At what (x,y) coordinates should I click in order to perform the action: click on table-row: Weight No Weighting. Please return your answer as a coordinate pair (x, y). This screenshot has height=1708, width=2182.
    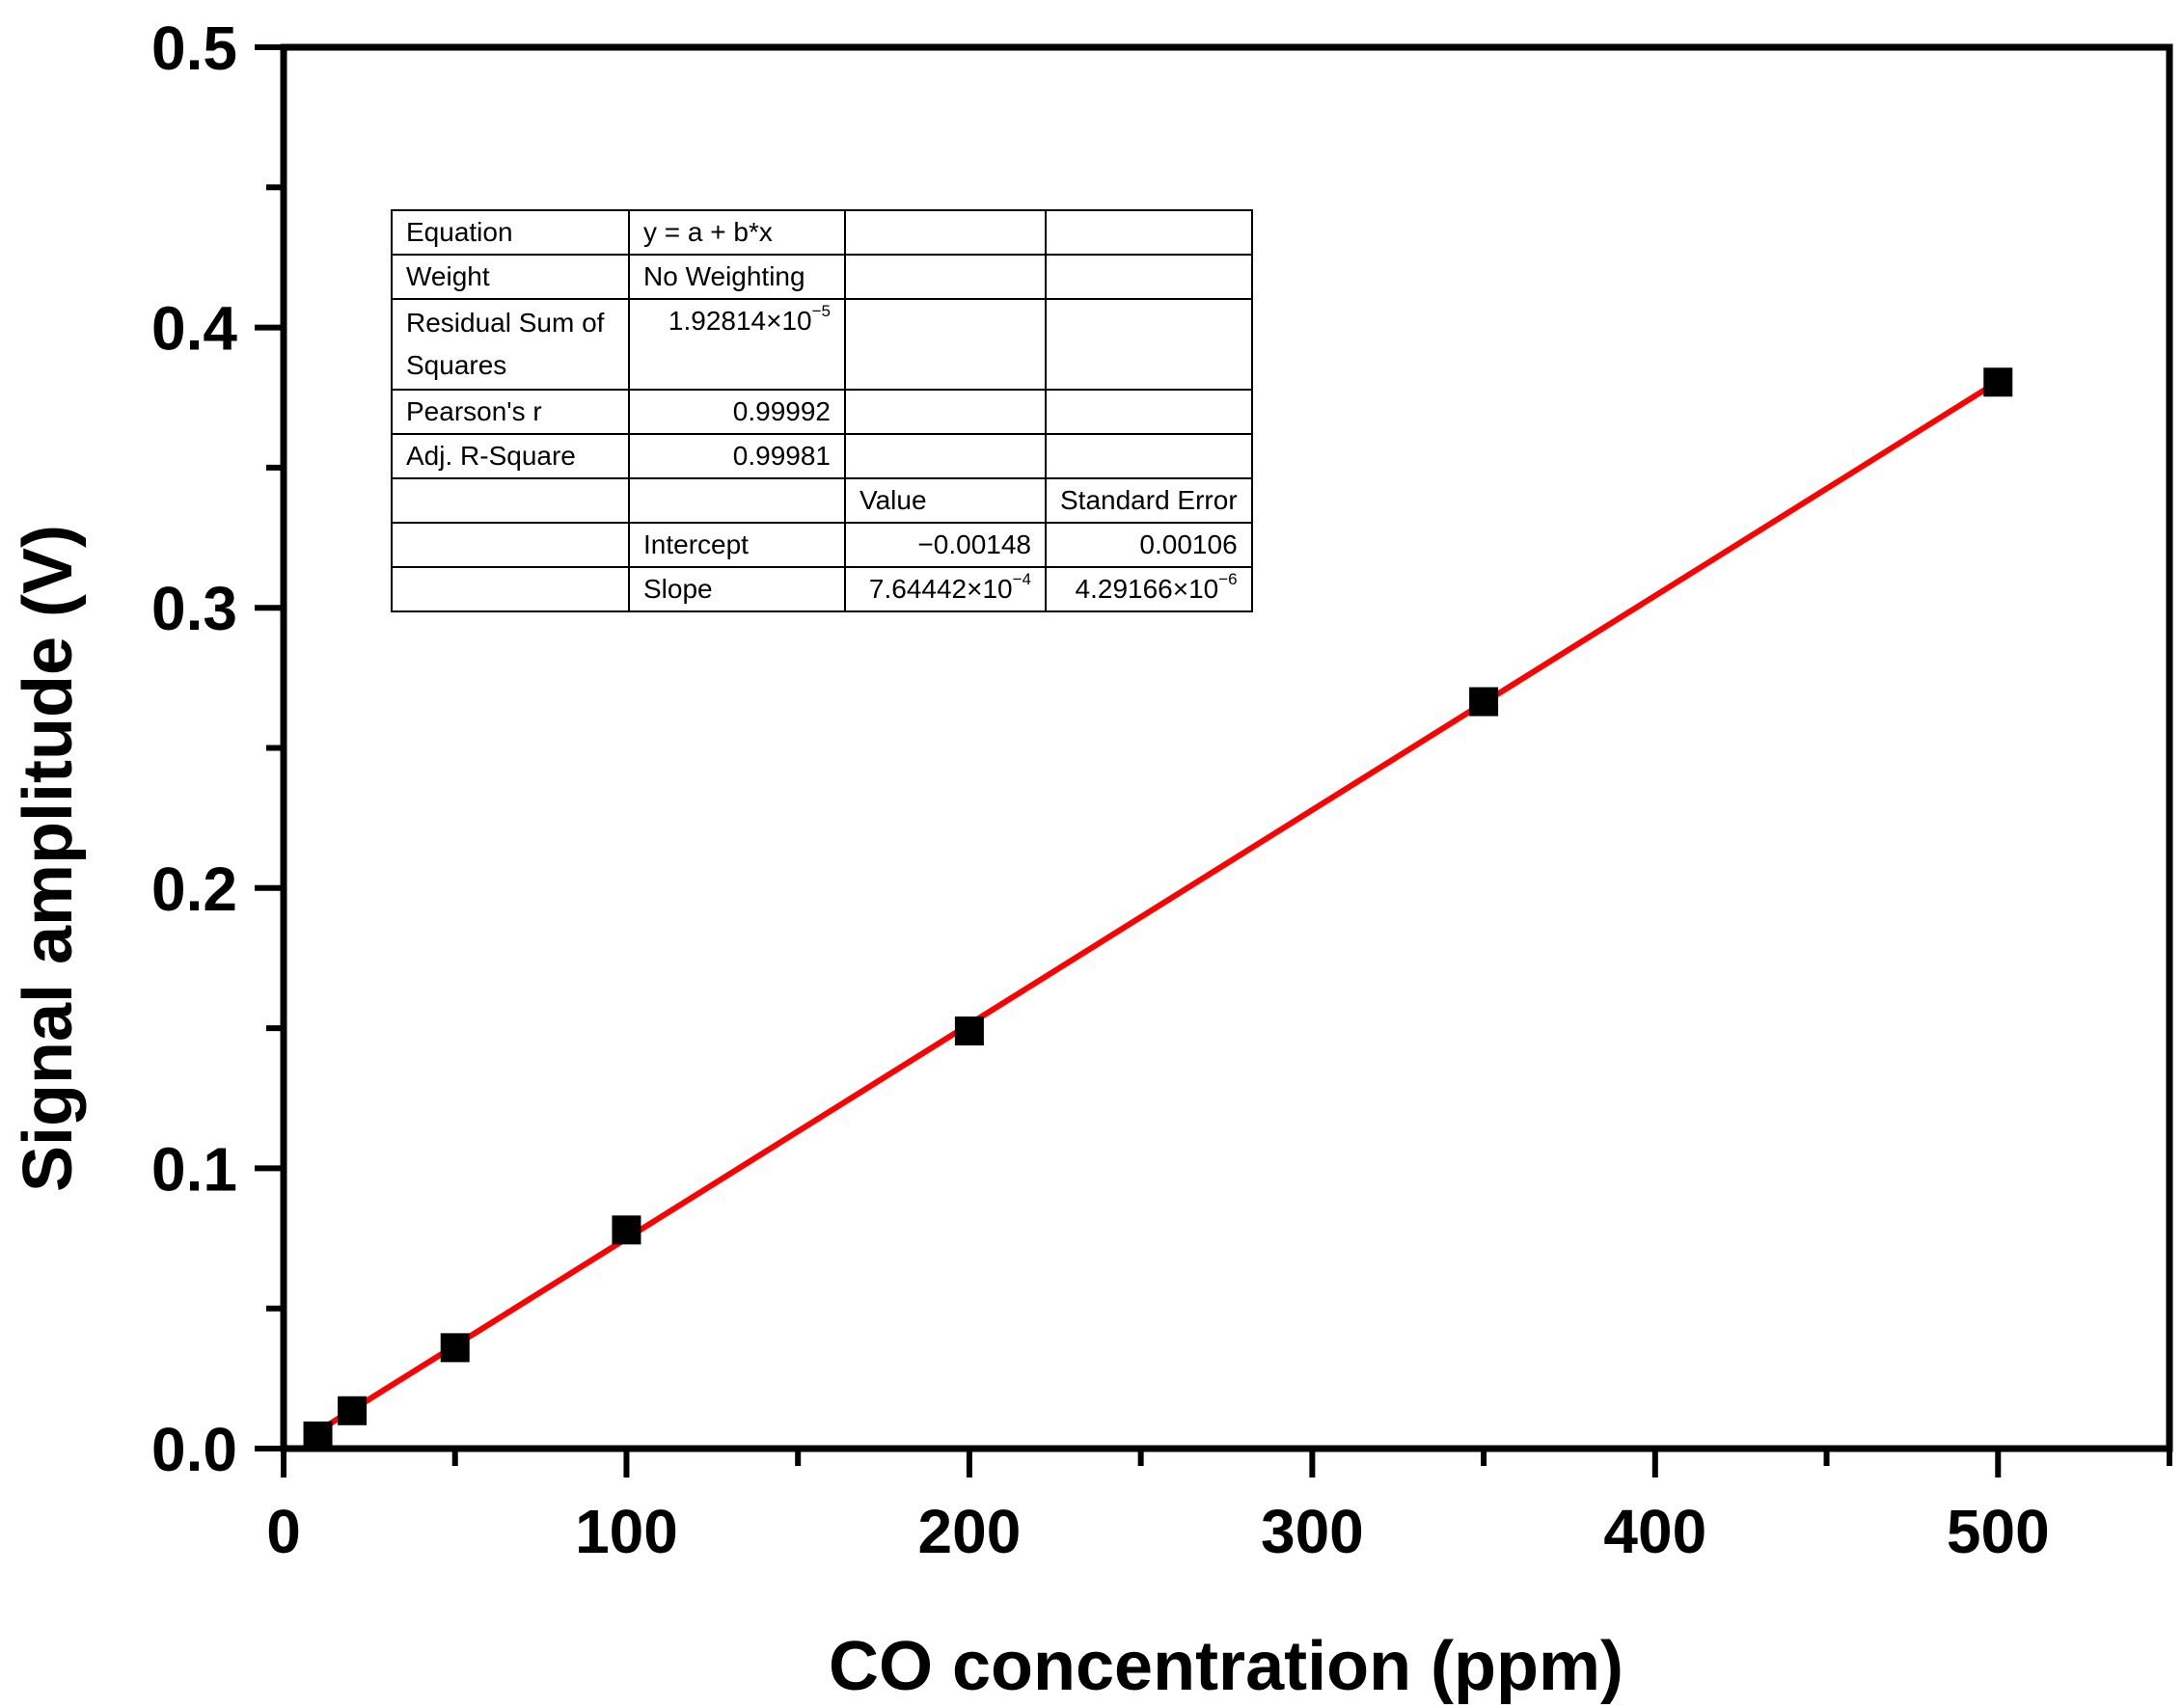
    Looking at the image, I should click on (822, 277).